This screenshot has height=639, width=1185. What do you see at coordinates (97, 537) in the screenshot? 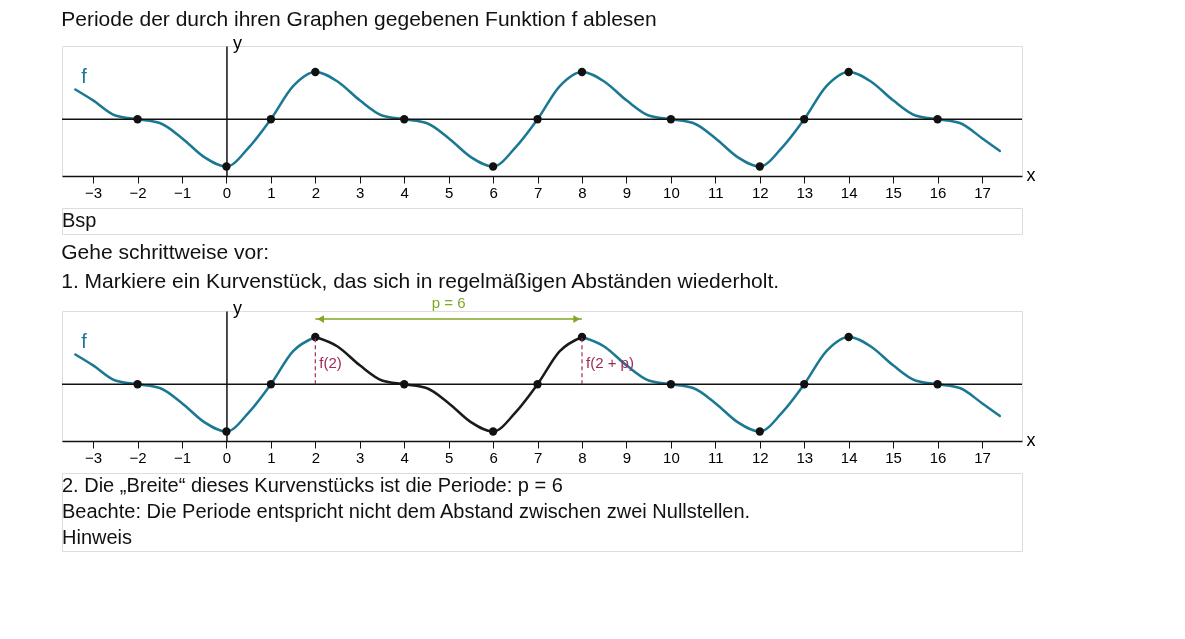
I see `text: Hinweis` at bounding box center [97, 537].